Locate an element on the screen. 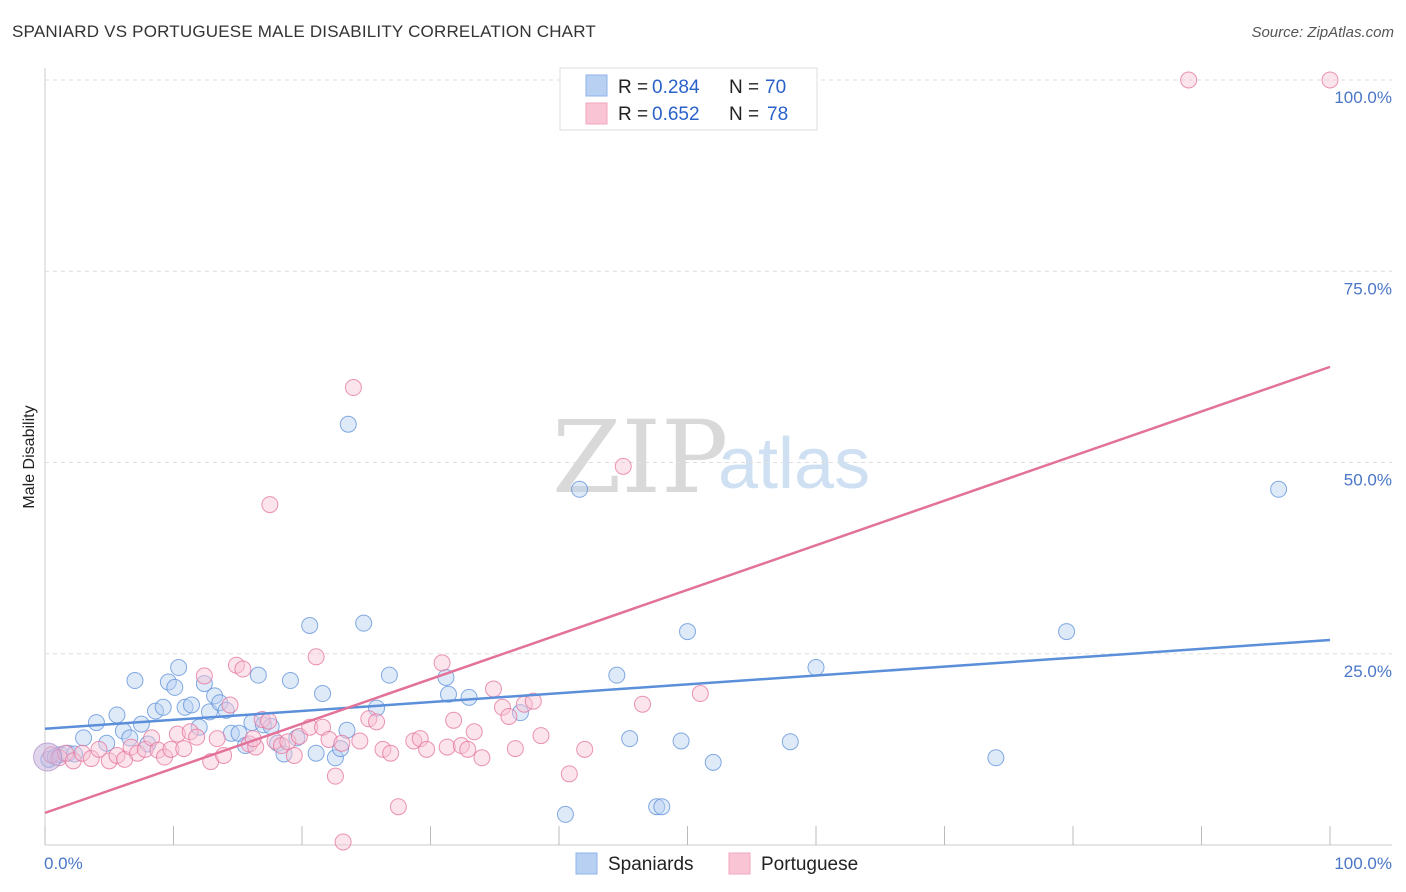 The height and width of the screenshot is (892, 1406). bottom-legend-label-spaniards: Spaniards is located at coordinates (651, 864).